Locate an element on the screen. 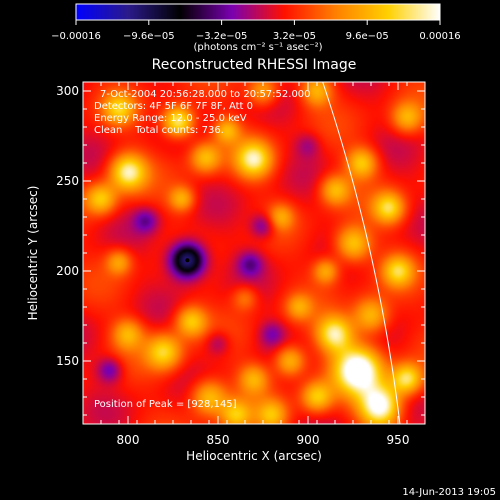  generation-timestamp: 14-Jun-2013 19:05 is located at coordinates (449, 492).